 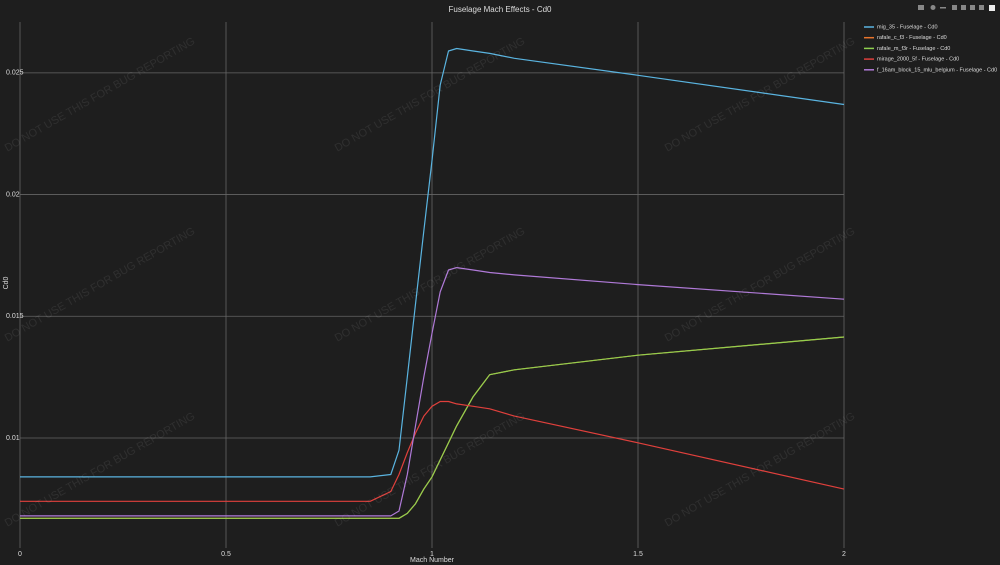 I want to click on series-line, so click(x=432, y=451).